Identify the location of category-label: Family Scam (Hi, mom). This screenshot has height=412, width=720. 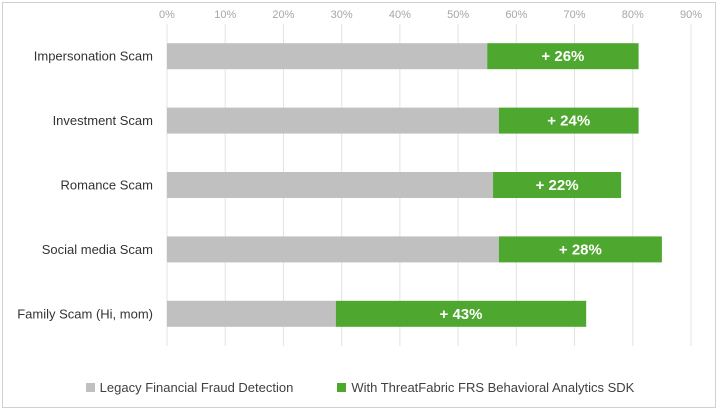
(85, 313).